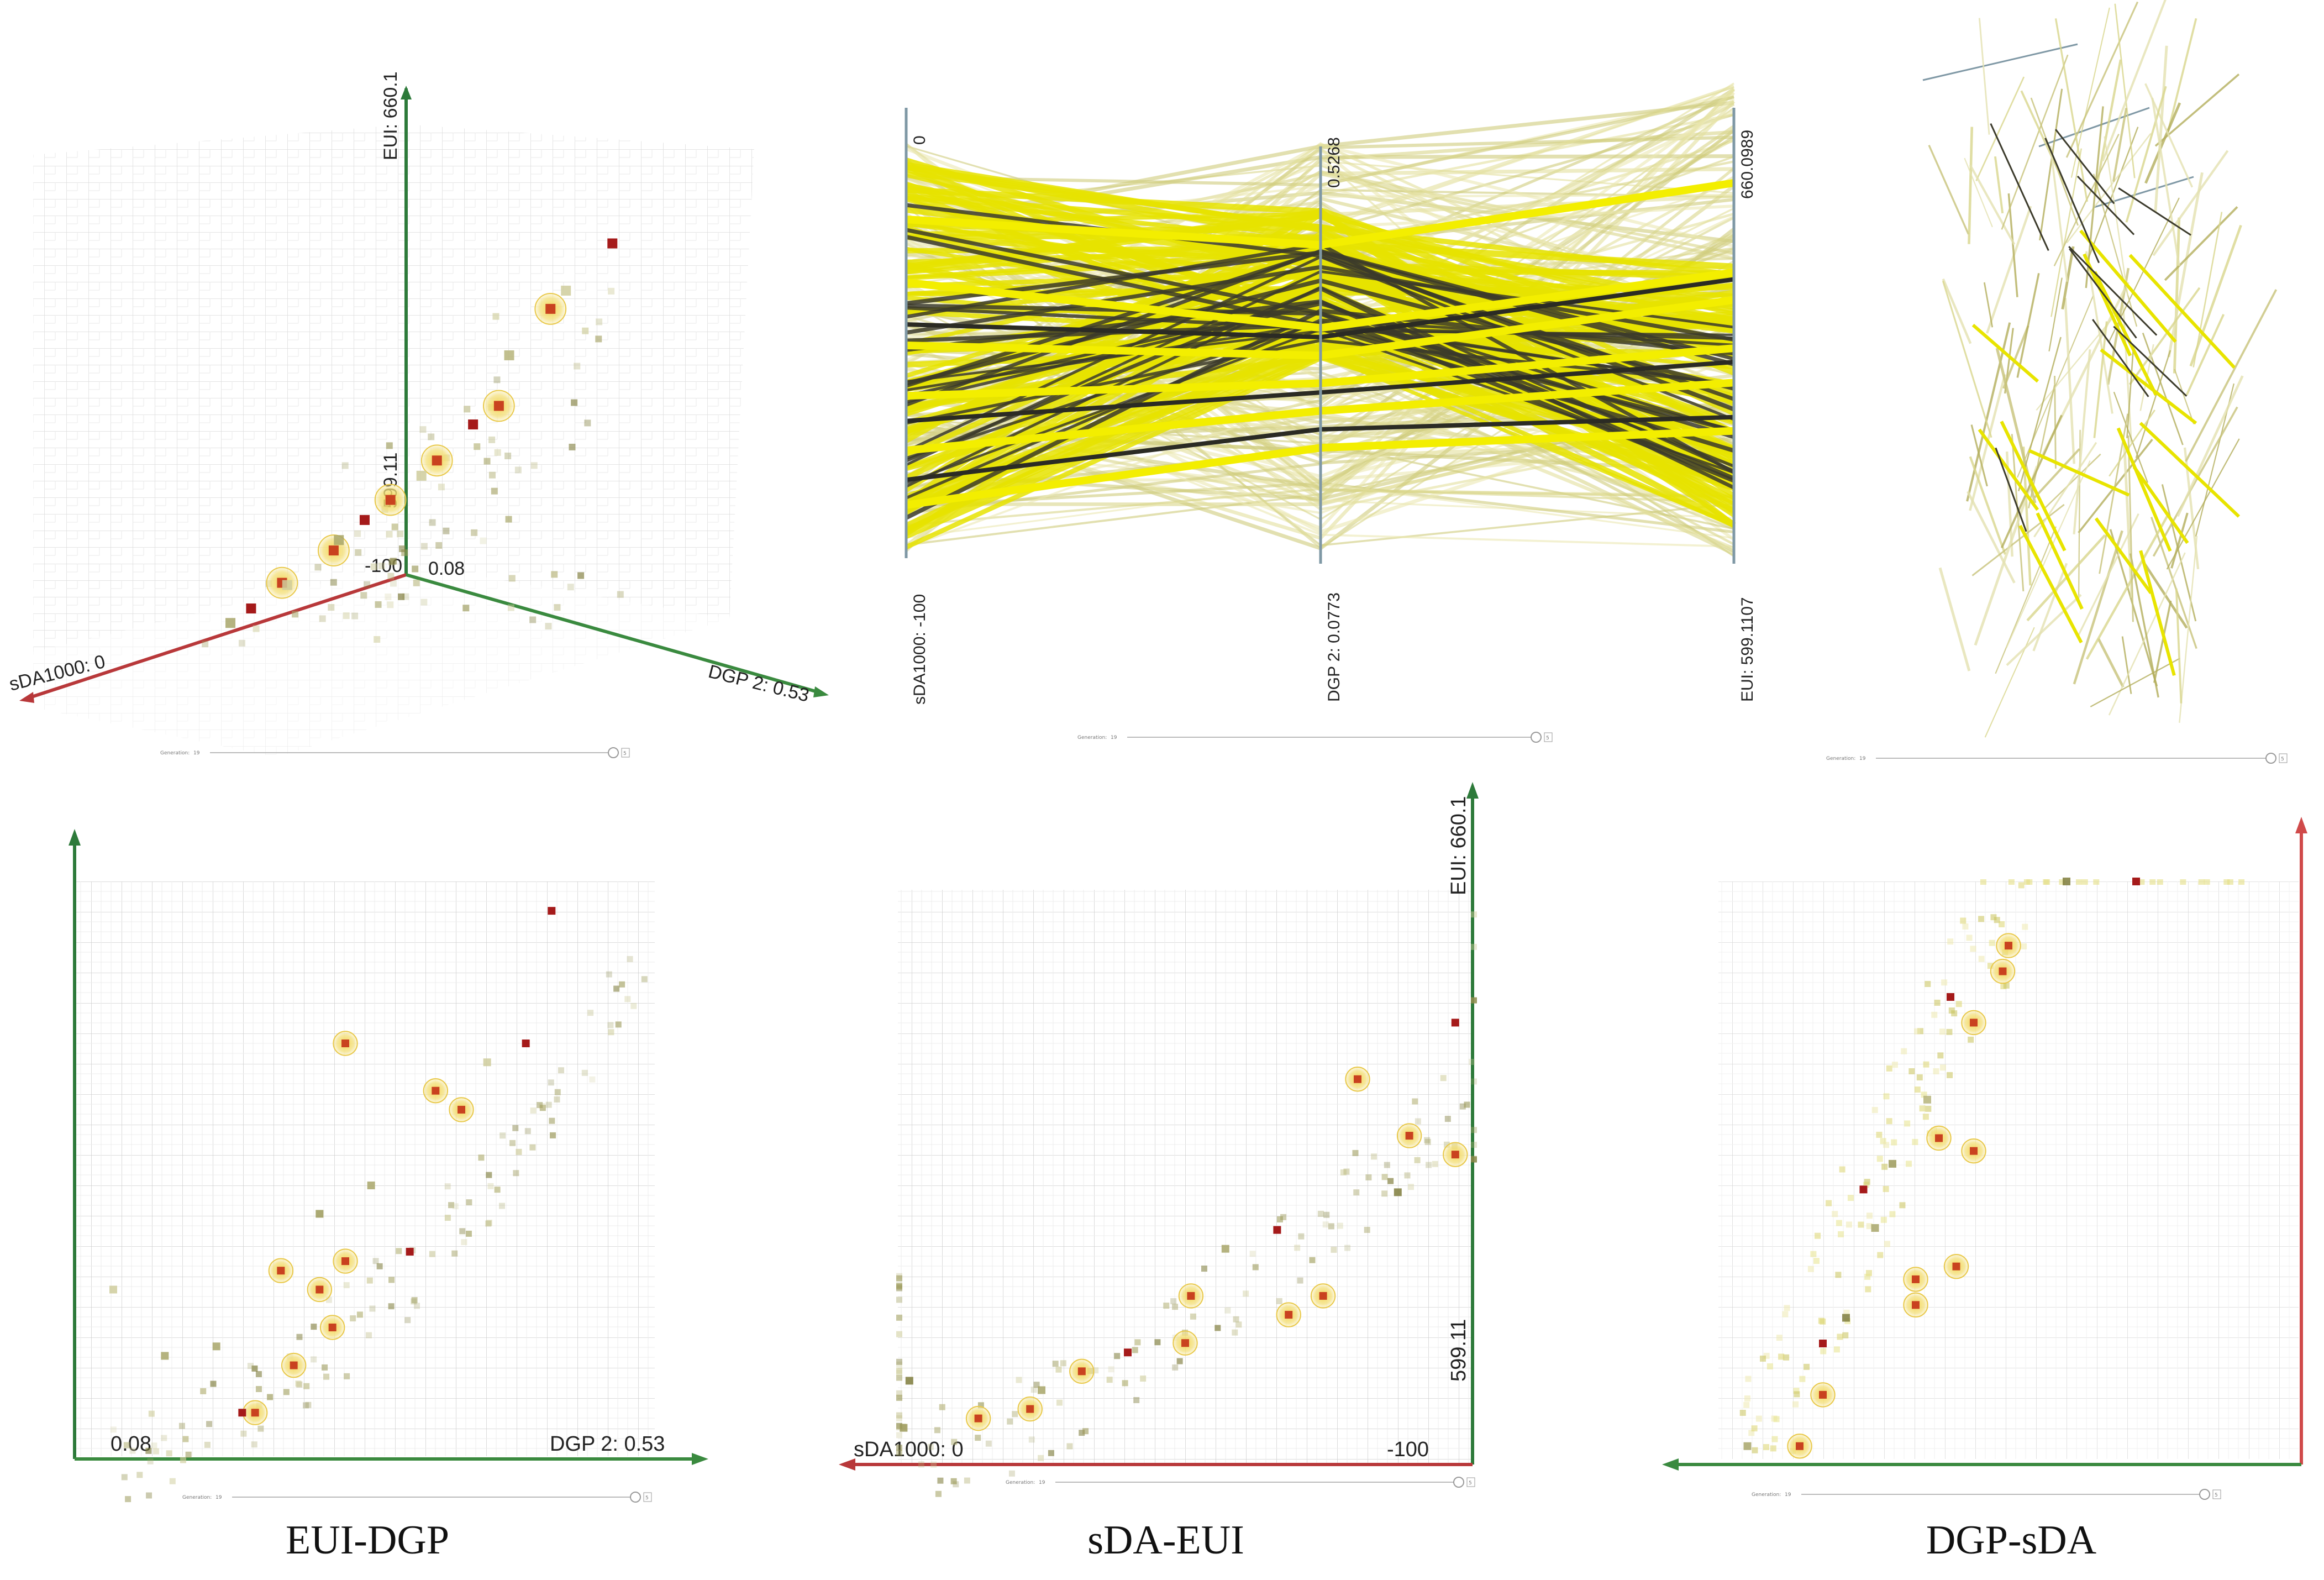 The height and width of the screenshot is (1580, 2324). Describe the element at coordinates (1536, 737) in the screenshot. I see `slider-parallel-handle` at that location.